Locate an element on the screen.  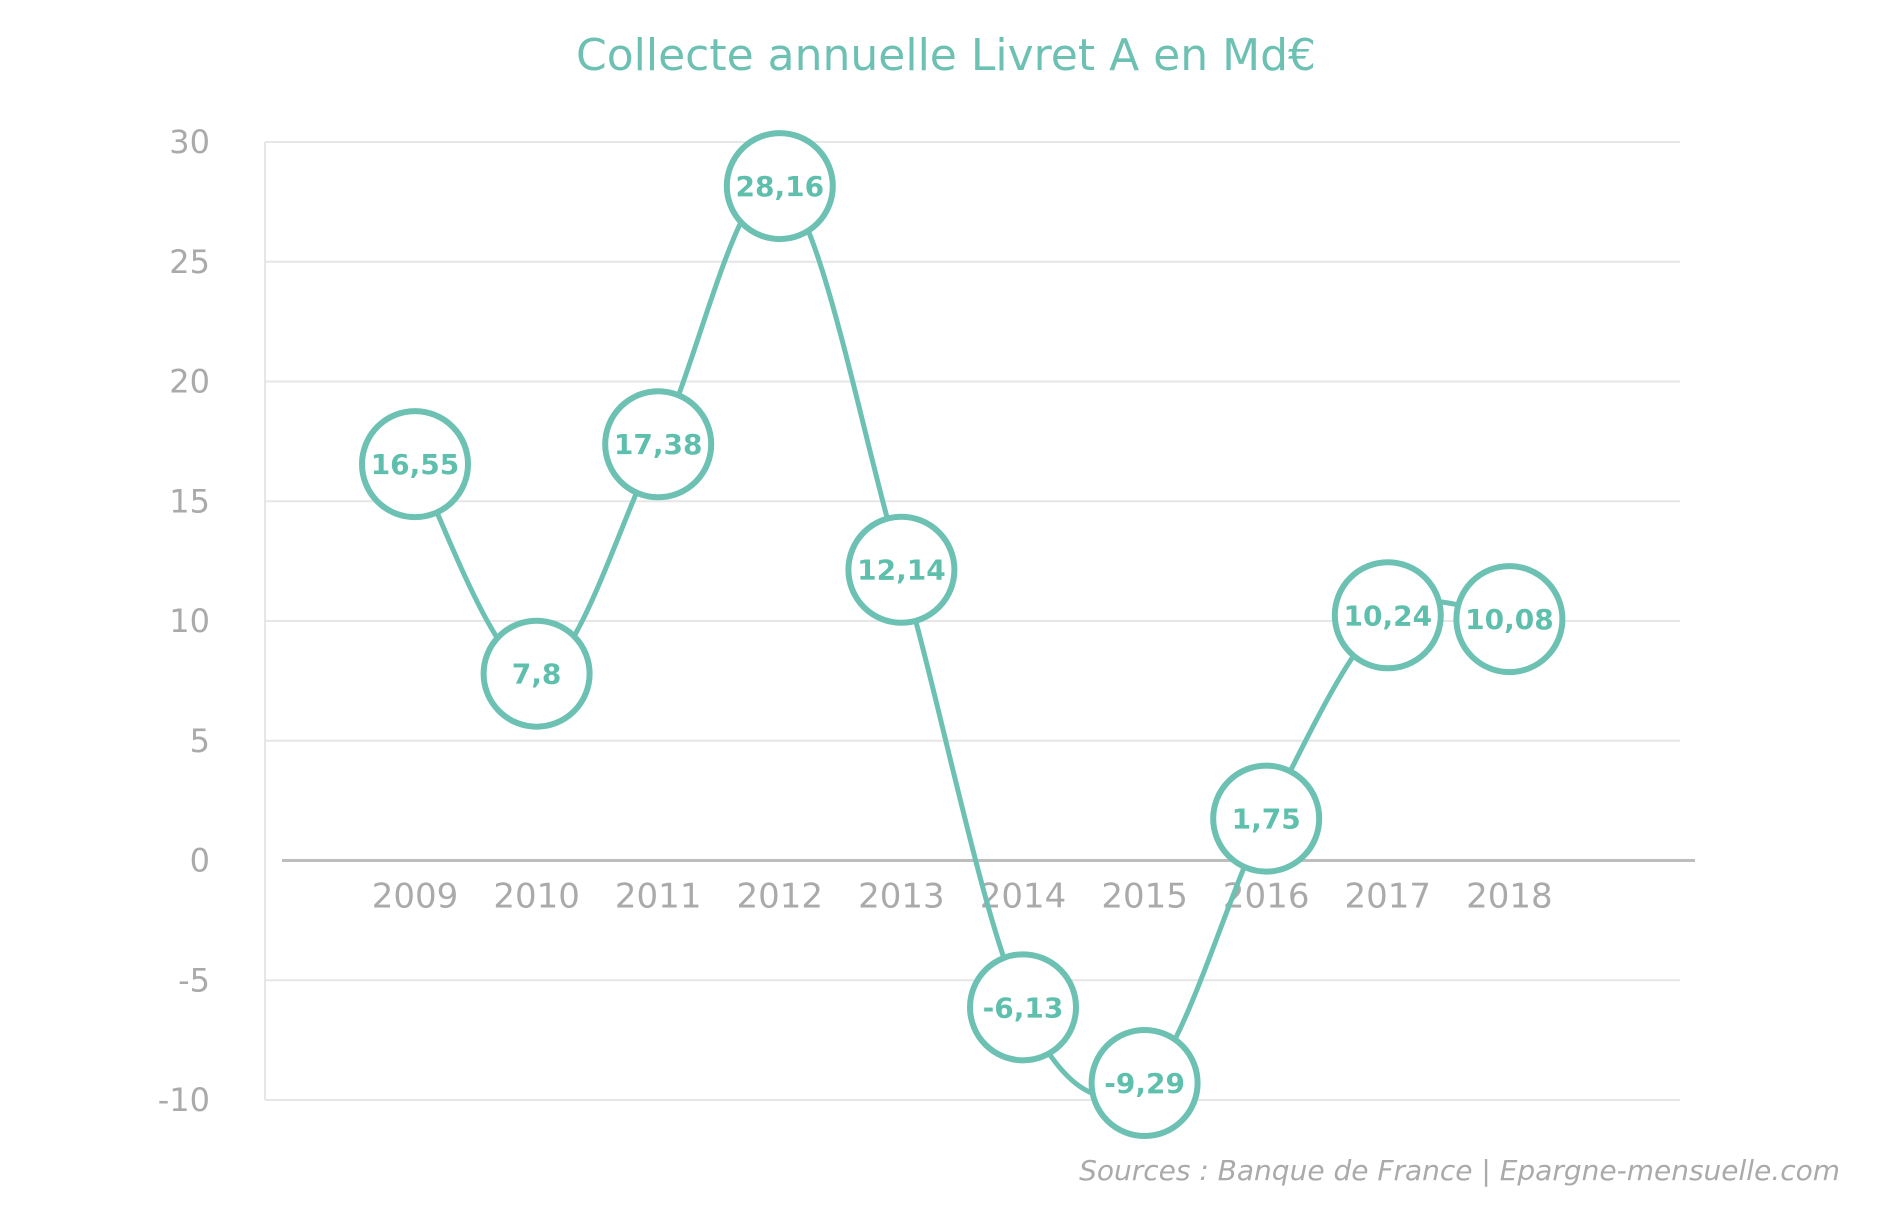
y-tick-label: 20 is located at coordinates (189, 382).